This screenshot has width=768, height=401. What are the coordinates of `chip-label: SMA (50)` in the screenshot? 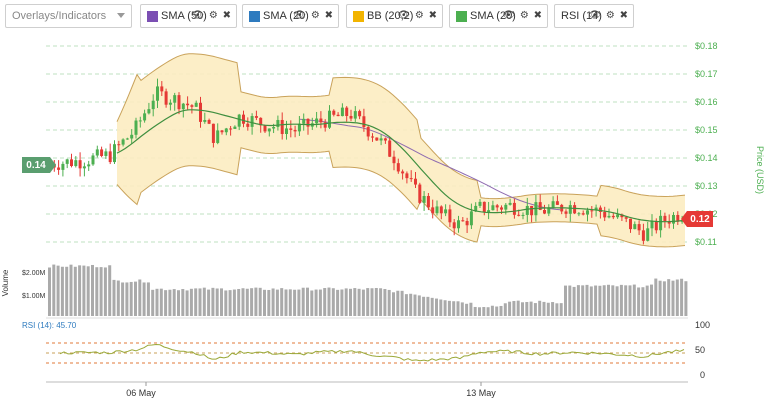 It's located at (184, 16).